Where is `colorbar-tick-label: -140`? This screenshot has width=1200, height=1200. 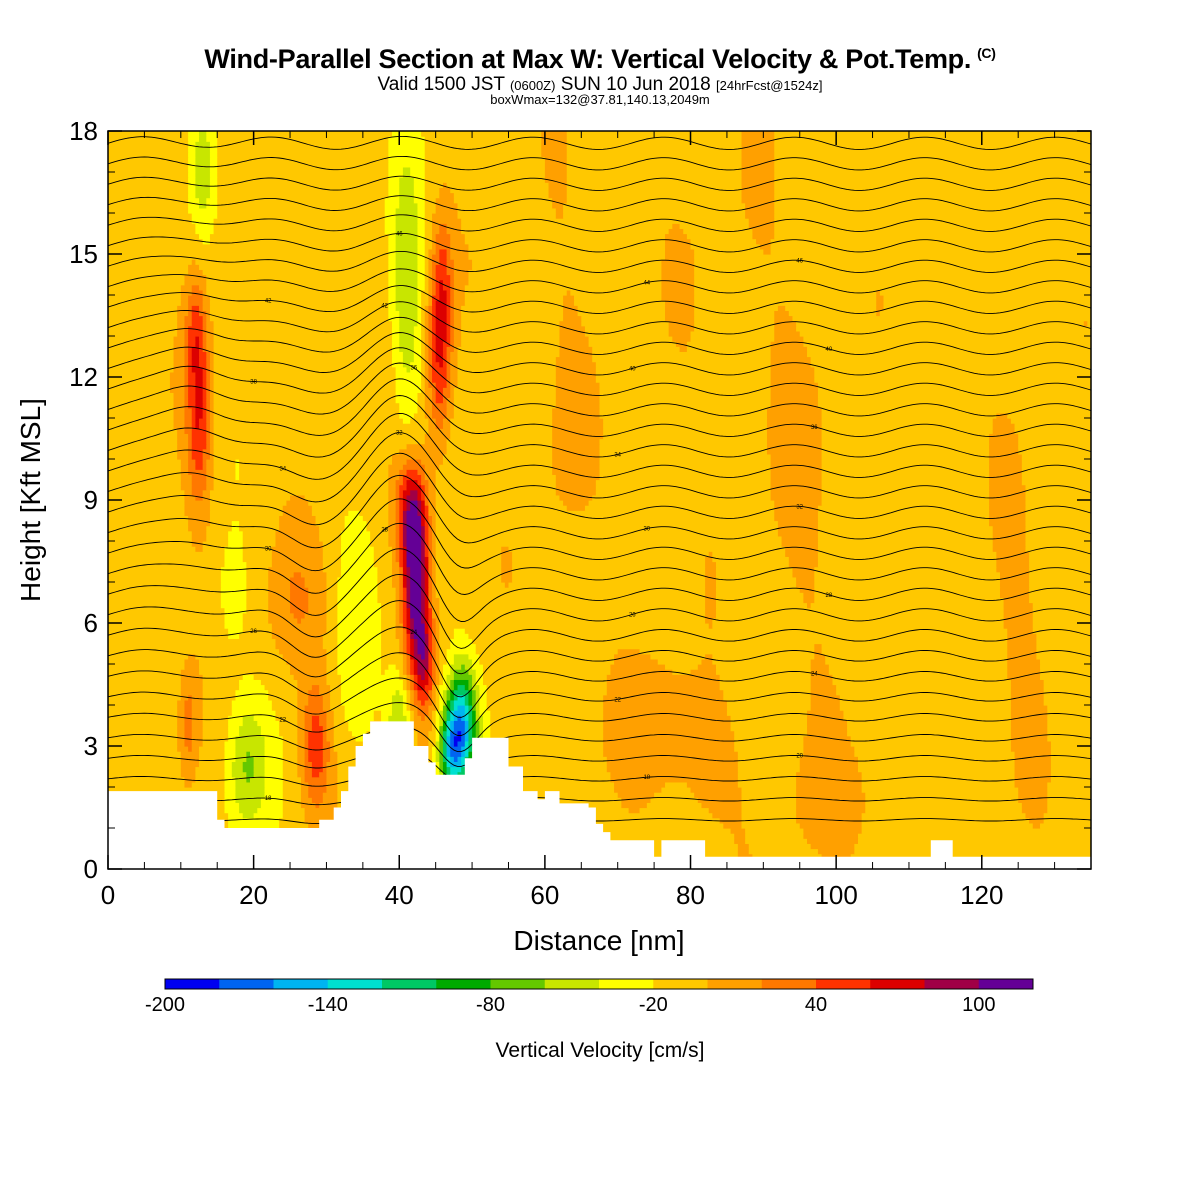
colorbar-tick-label: -140 is located at coordinates (328, 1005).